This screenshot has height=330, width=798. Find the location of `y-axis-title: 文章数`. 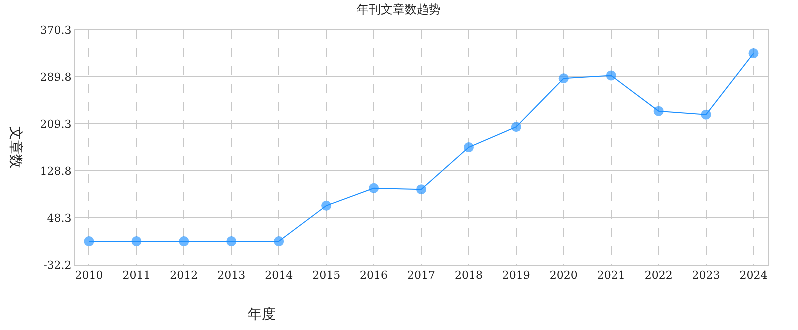

y-axis-title: 文章数 is located at coordinates (16, 147).